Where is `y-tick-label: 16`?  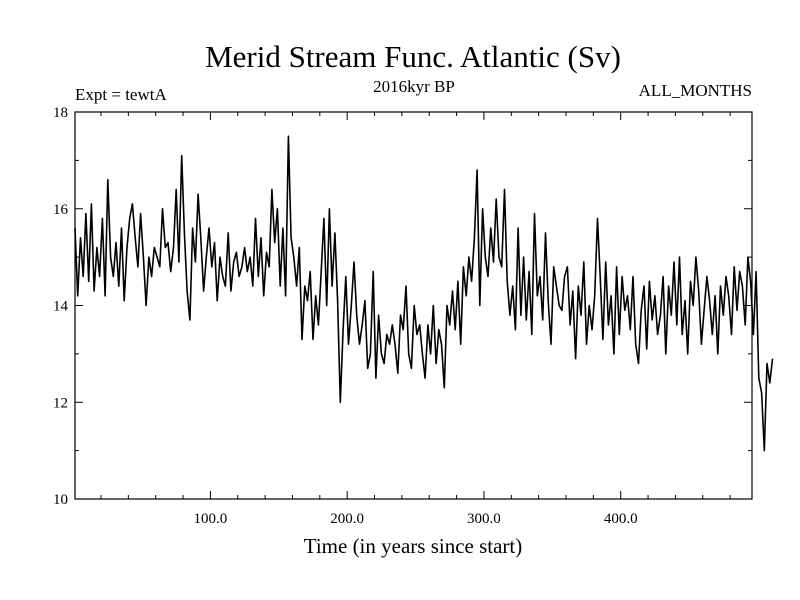 y-tick-label: 16 is located at coordinates (61, 210).